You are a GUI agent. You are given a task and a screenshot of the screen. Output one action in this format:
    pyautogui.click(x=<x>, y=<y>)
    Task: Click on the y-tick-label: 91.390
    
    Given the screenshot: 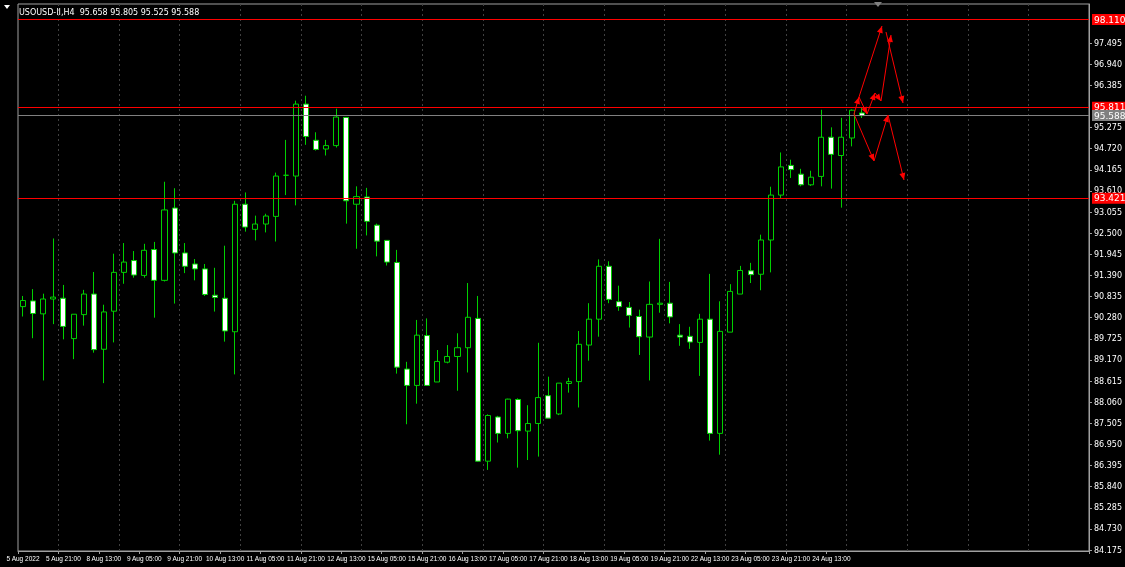 What is the action you would take?
    pyautogui.click(x=1108, y=275)
    